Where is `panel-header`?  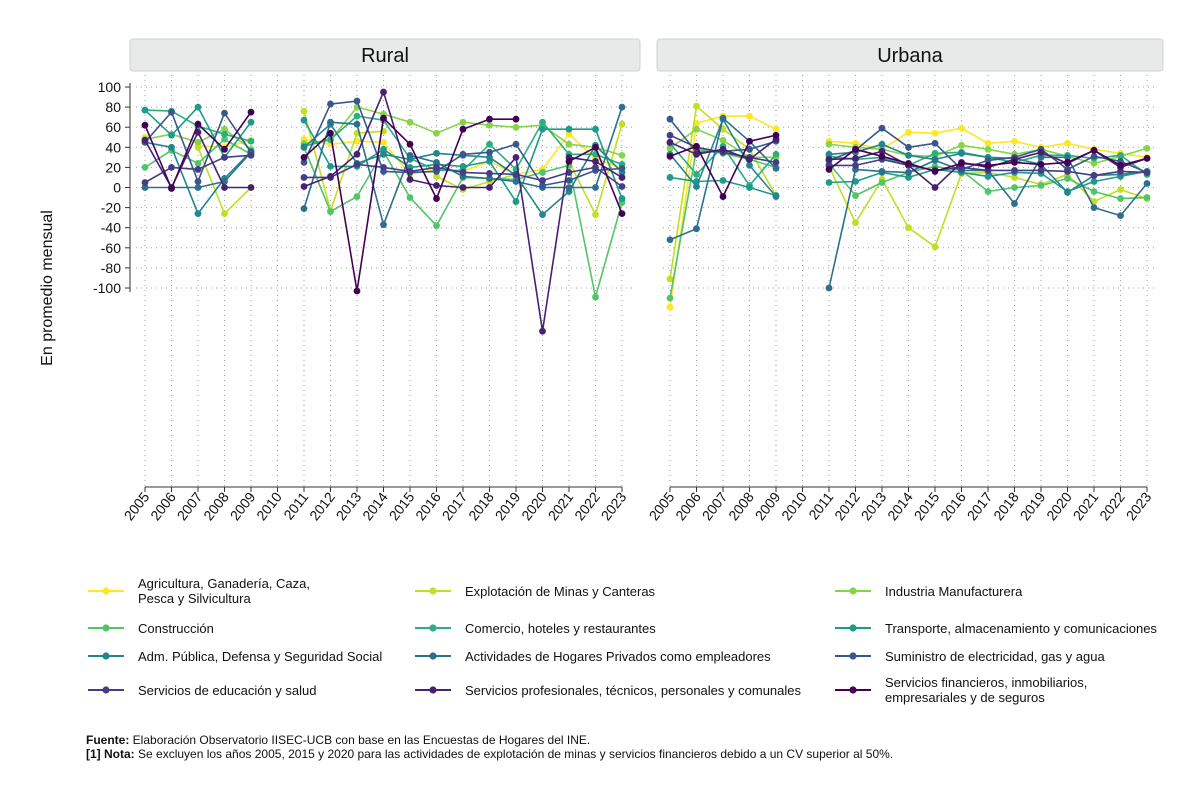 panel-header is located at coordinates (910, 55).